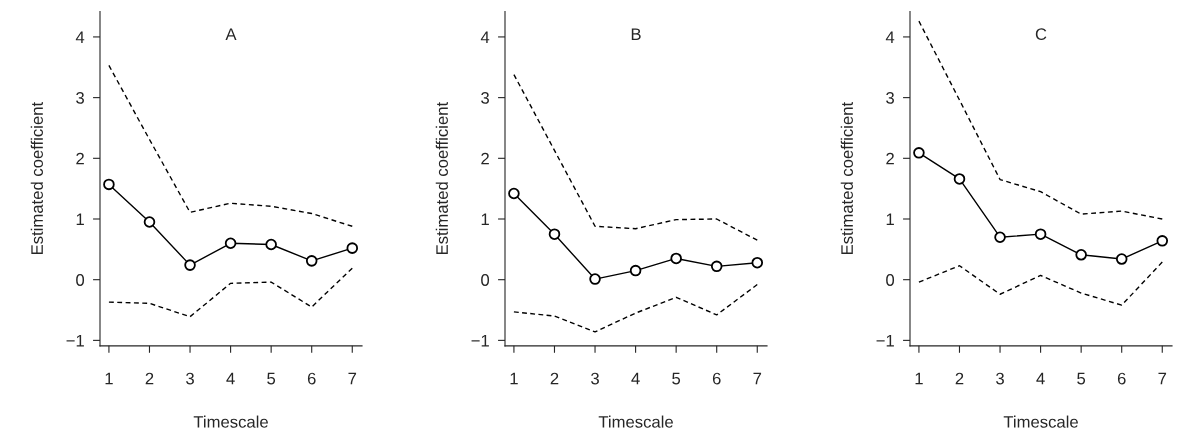  I want to click on text: C, so click(1041, 34).